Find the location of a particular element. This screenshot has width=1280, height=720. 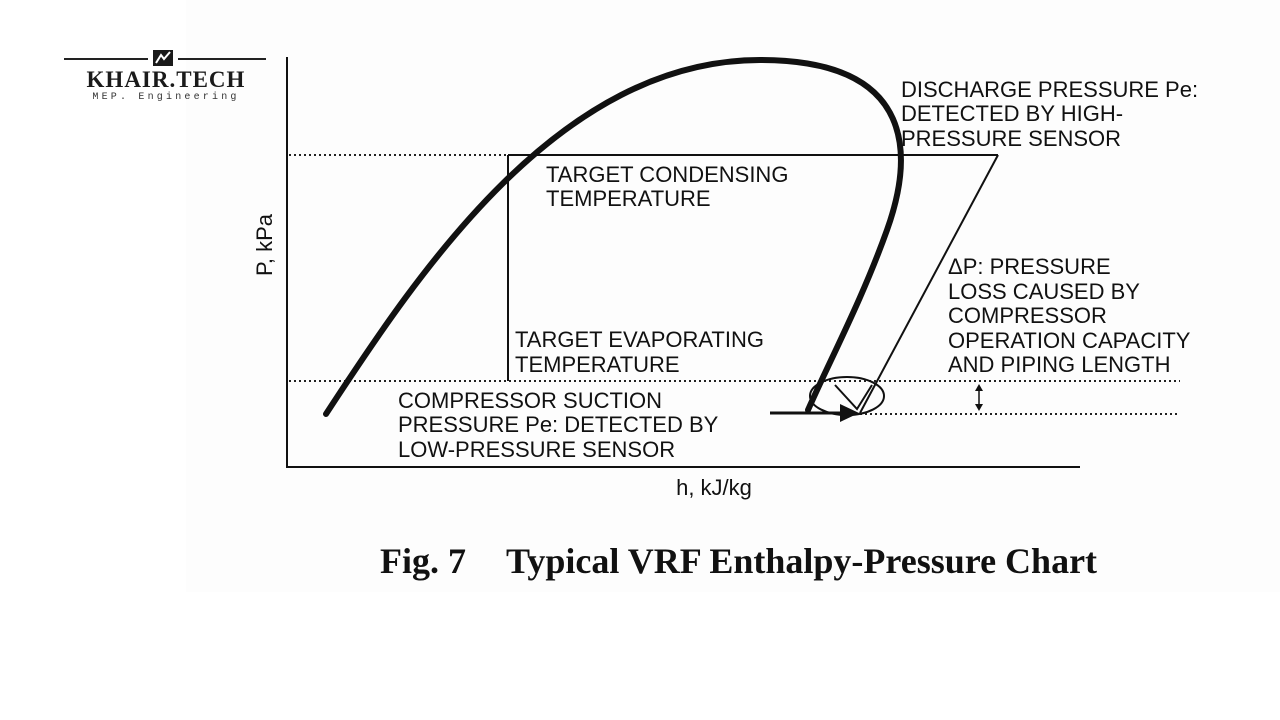

delta-p-arrow-up is located at coordinates (979, 387).